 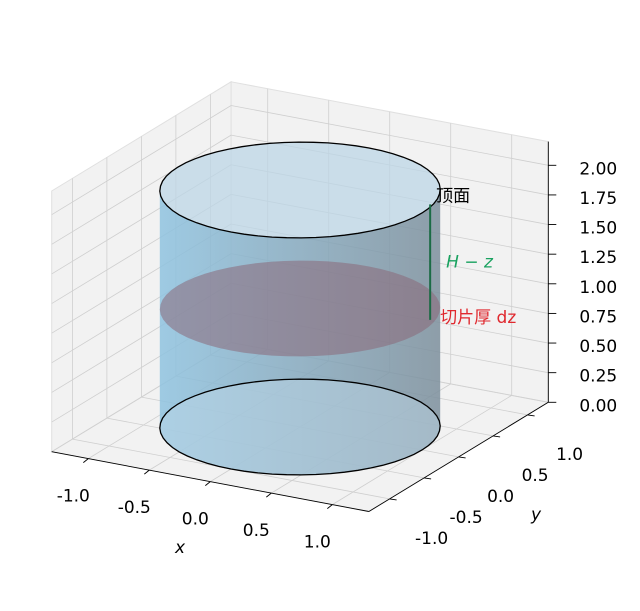 What do you see at coordinates (431, 539) in the screenshot?
I see `y-tick-label: -1.0` at bounding box center [431, 539].